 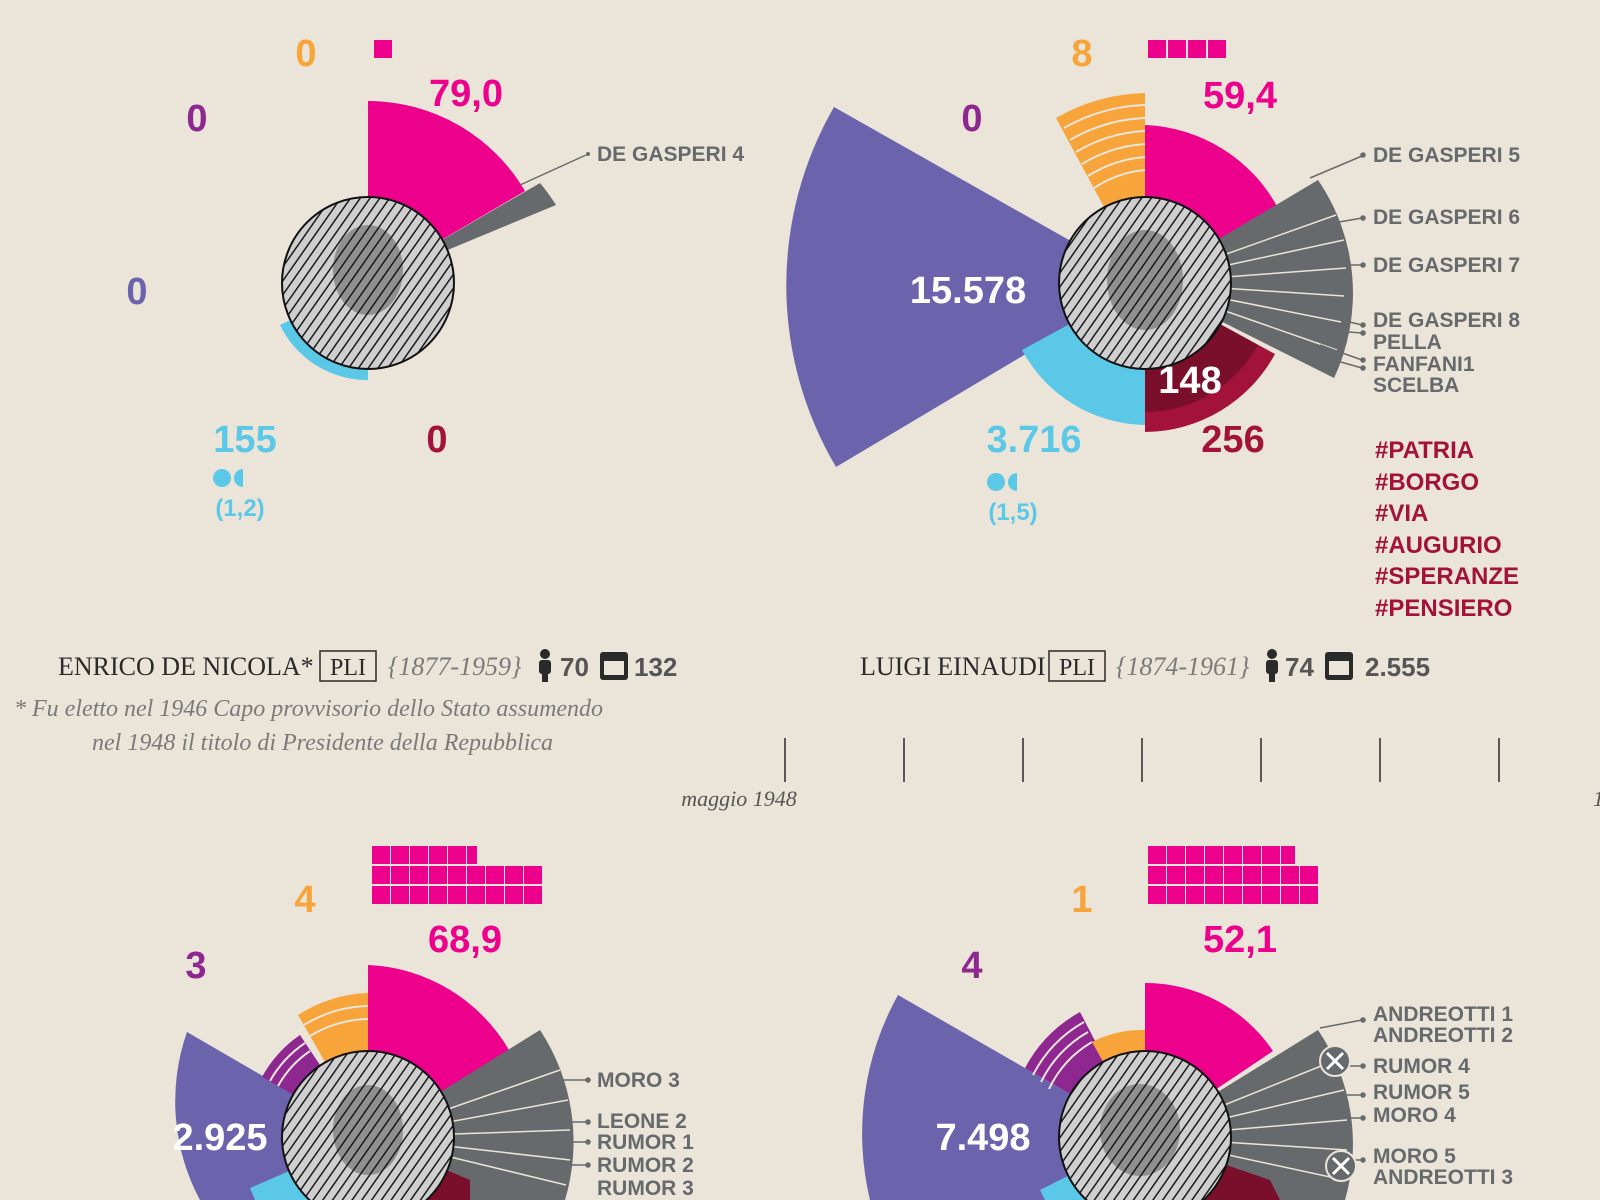 I want to click on government-label: RUMOR 3, so click(x=645, y=1188).